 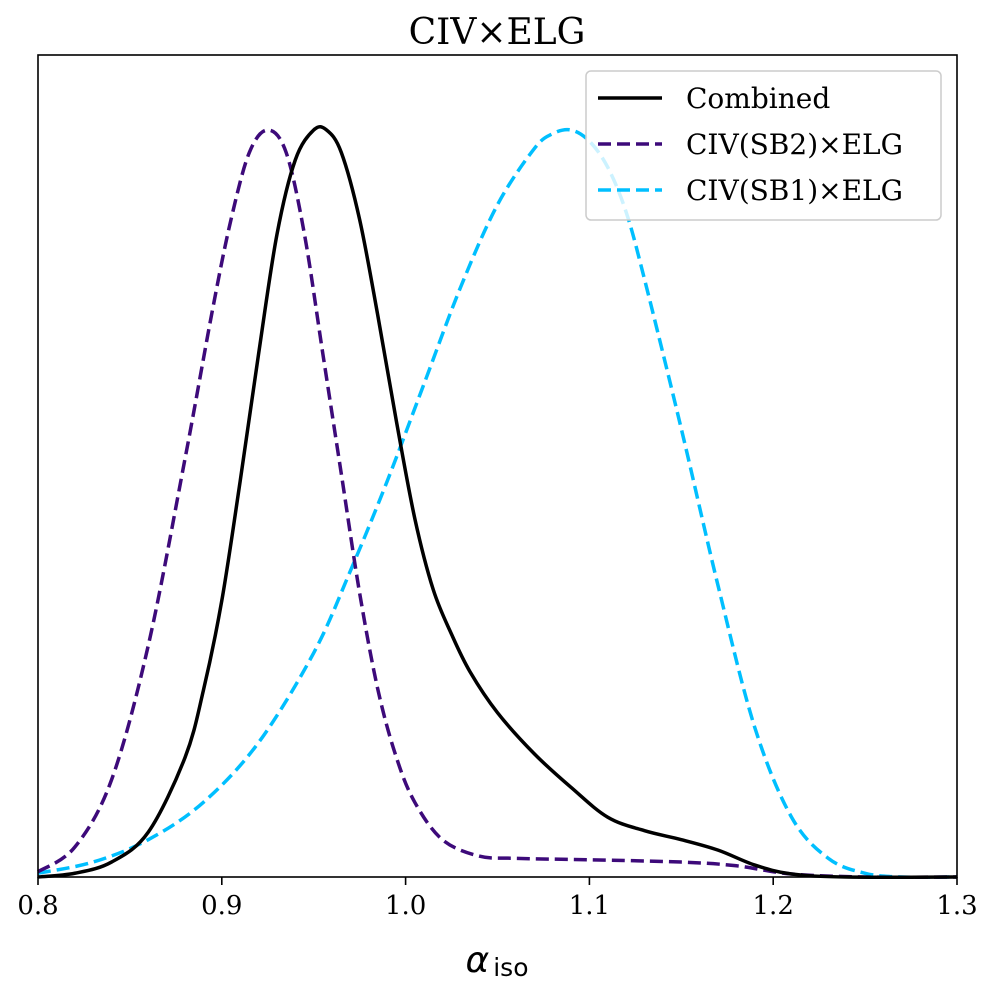 What do you see at coordinates (497, 899) in the screenshot?
I see `x-axis-ticks: 0.8 0.9 1.0 1.1 1.2 1.3` at bounding box center [497, 899].